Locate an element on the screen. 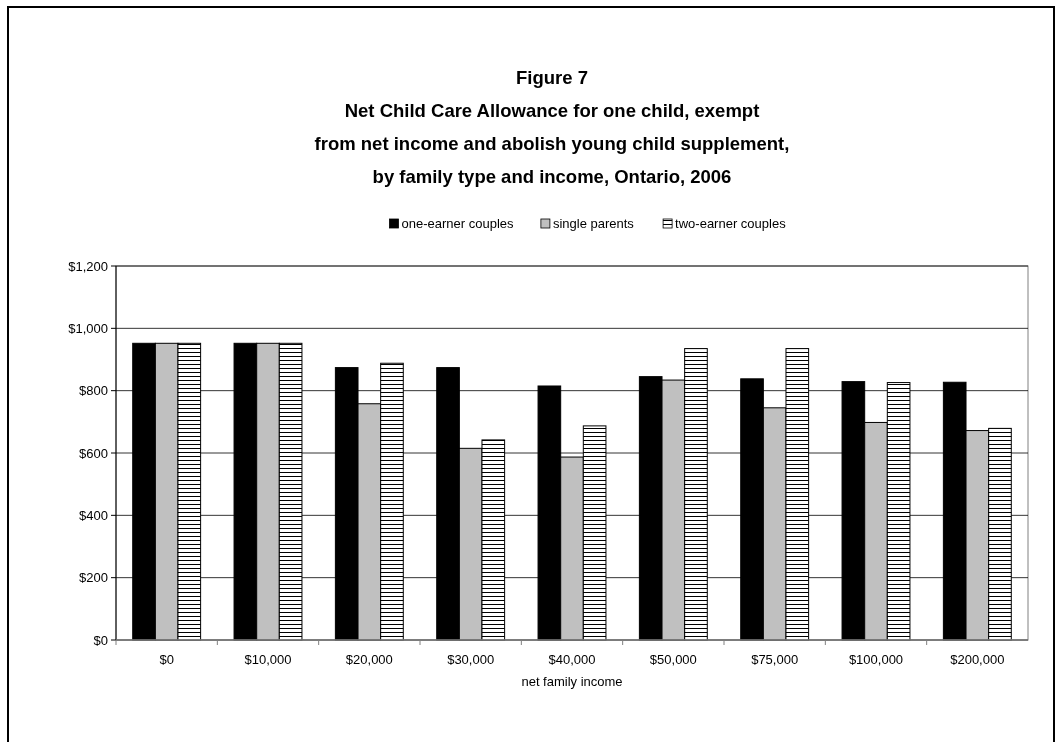 The height and width of the screenshot is (742, 1063). y-tick-label: $800 is located at coordinates (93, 391).